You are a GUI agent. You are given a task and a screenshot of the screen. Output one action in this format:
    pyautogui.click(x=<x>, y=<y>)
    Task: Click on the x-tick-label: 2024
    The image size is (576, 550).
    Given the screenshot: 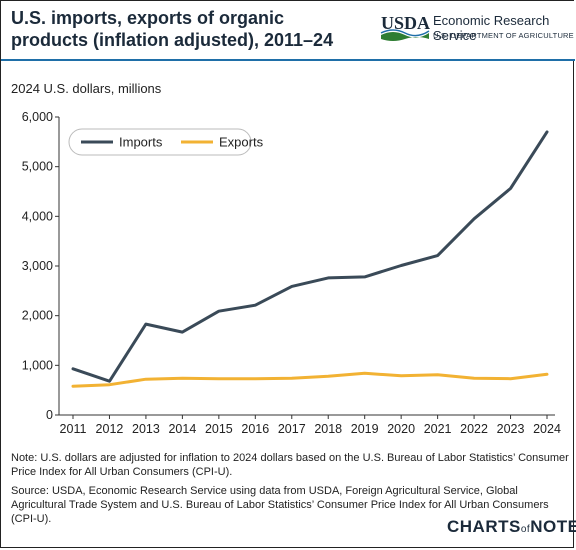 What is the action you would take?
    pyautogui.click(x=547, y=429)
    